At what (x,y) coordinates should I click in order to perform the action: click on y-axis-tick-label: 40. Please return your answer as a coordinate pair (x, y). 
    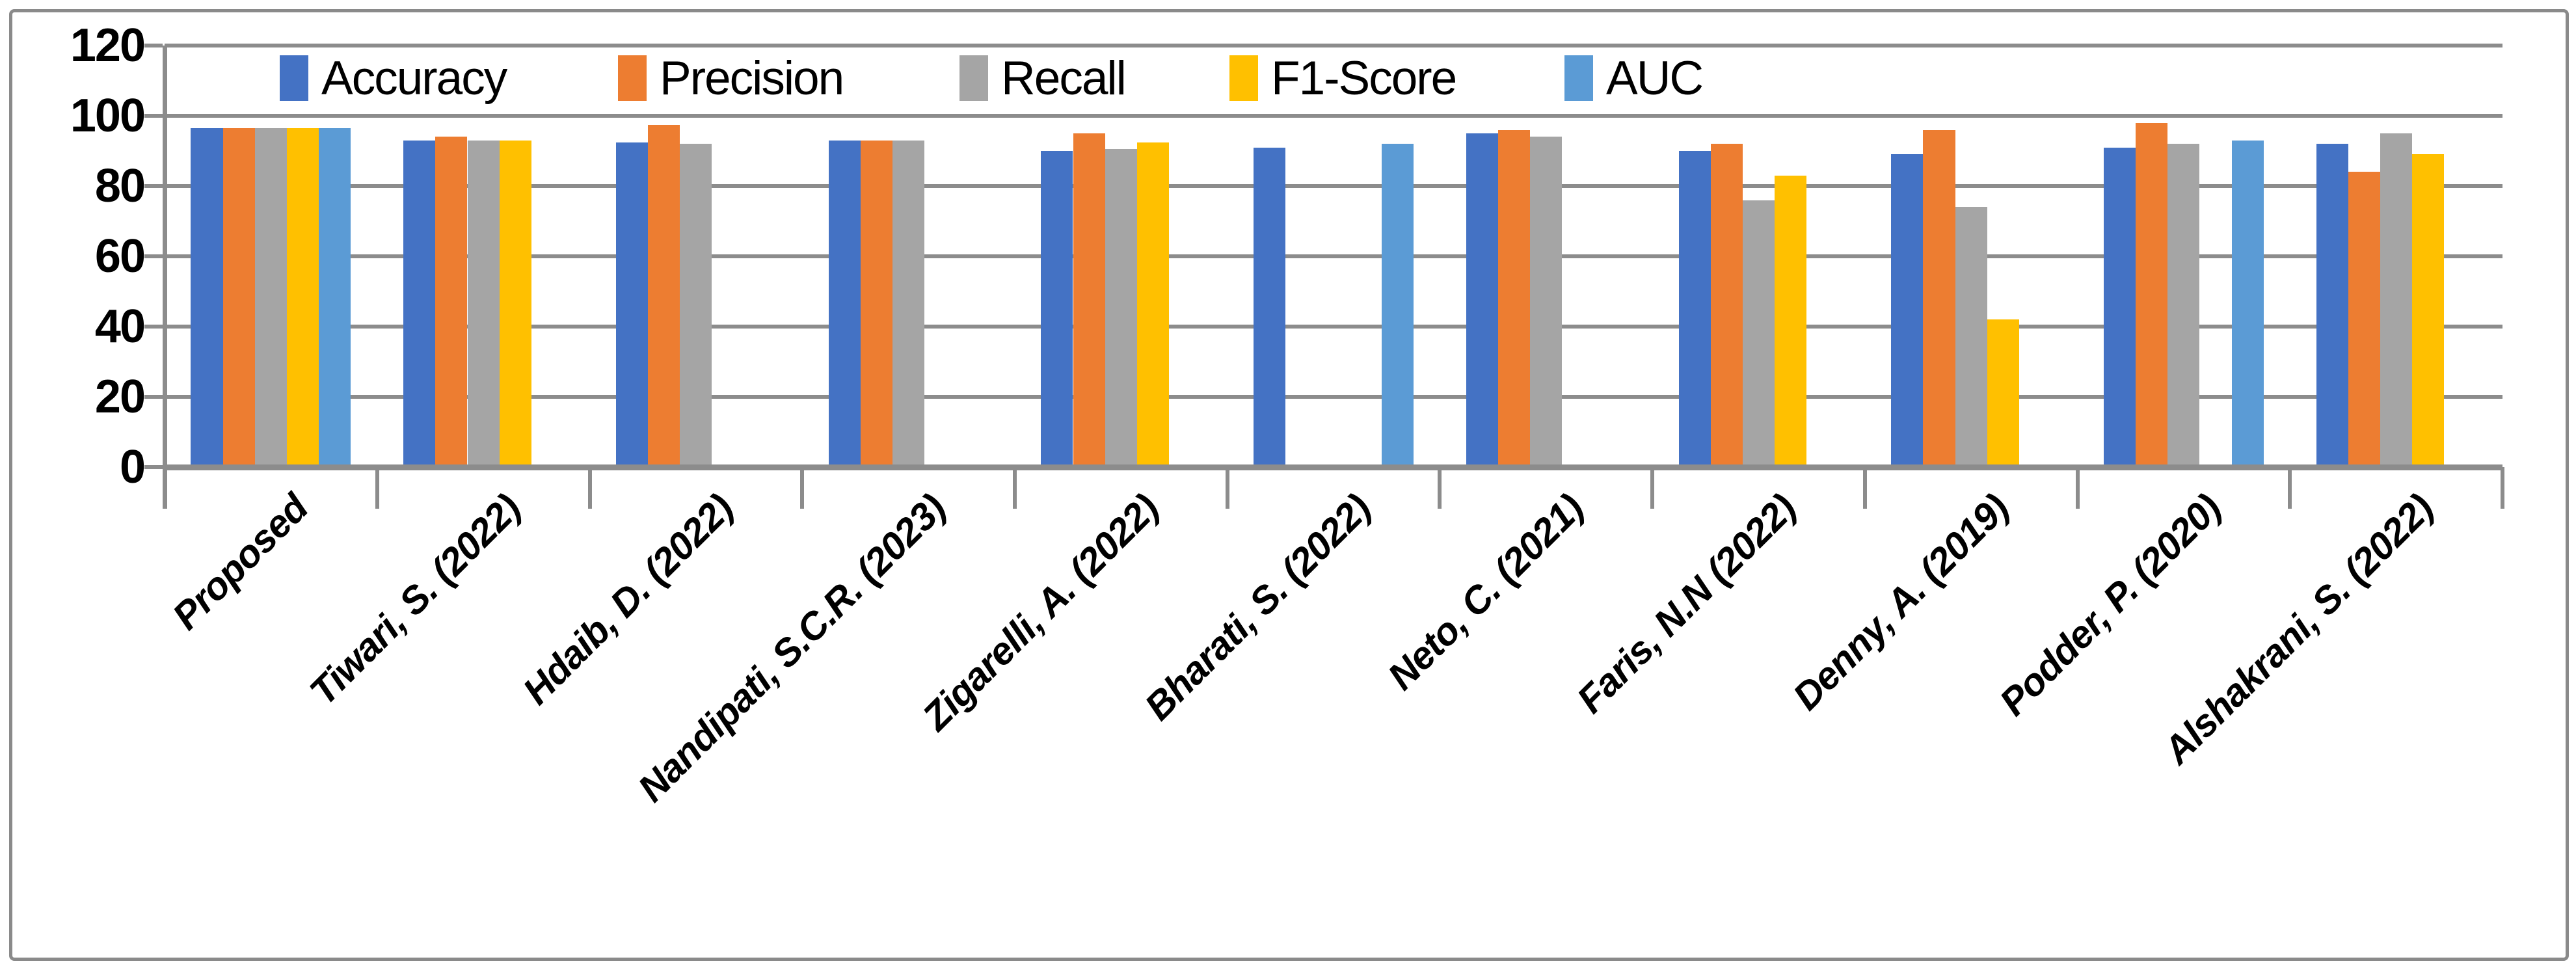
    Looking at the image, I should click on (120, 327).